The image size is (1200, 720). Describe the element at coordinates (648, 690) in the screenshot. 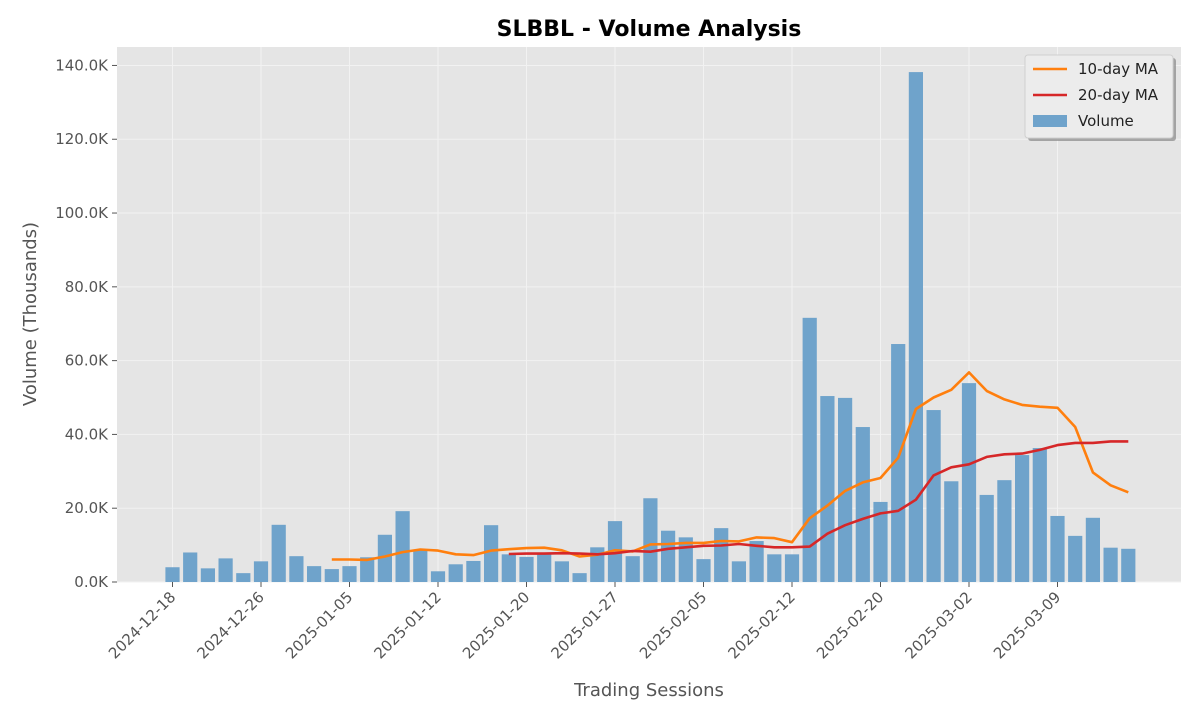

I see `x-axis-label: Trading Sessions` at that location.